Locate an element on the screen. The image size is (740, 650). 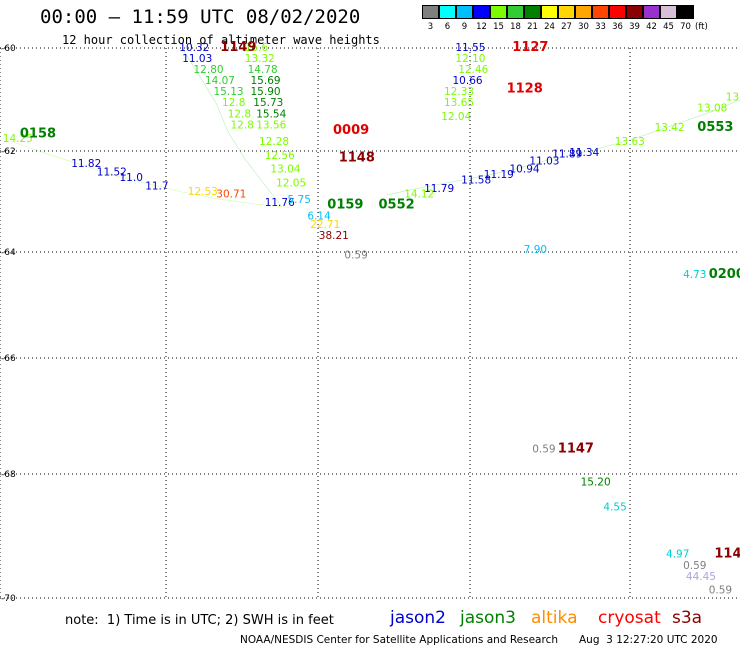
axis-layer: 165168171-174177-60-62-64-66-68-70 is located at coordinates (8, 324).